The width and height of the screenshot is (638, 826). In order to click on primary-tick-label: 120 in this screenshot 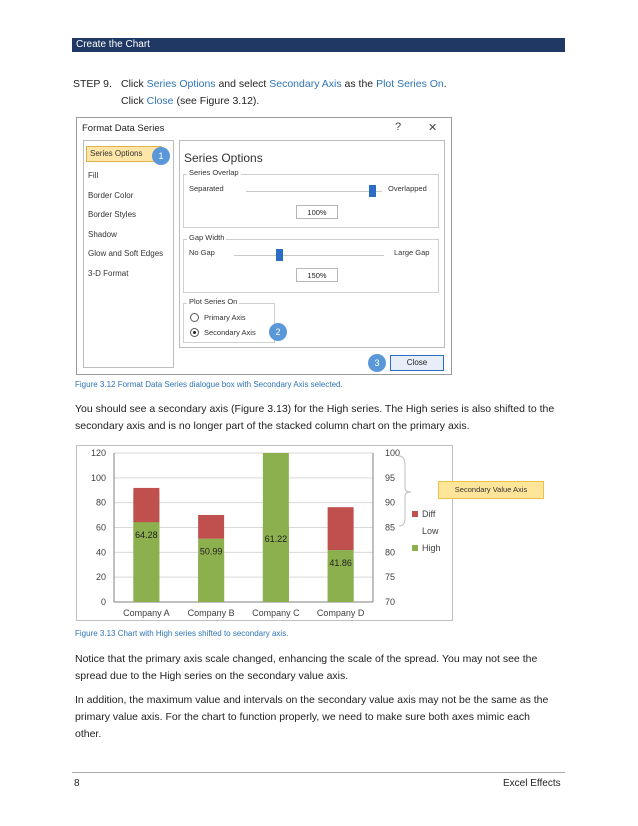, I will do `click(98, 453)`.